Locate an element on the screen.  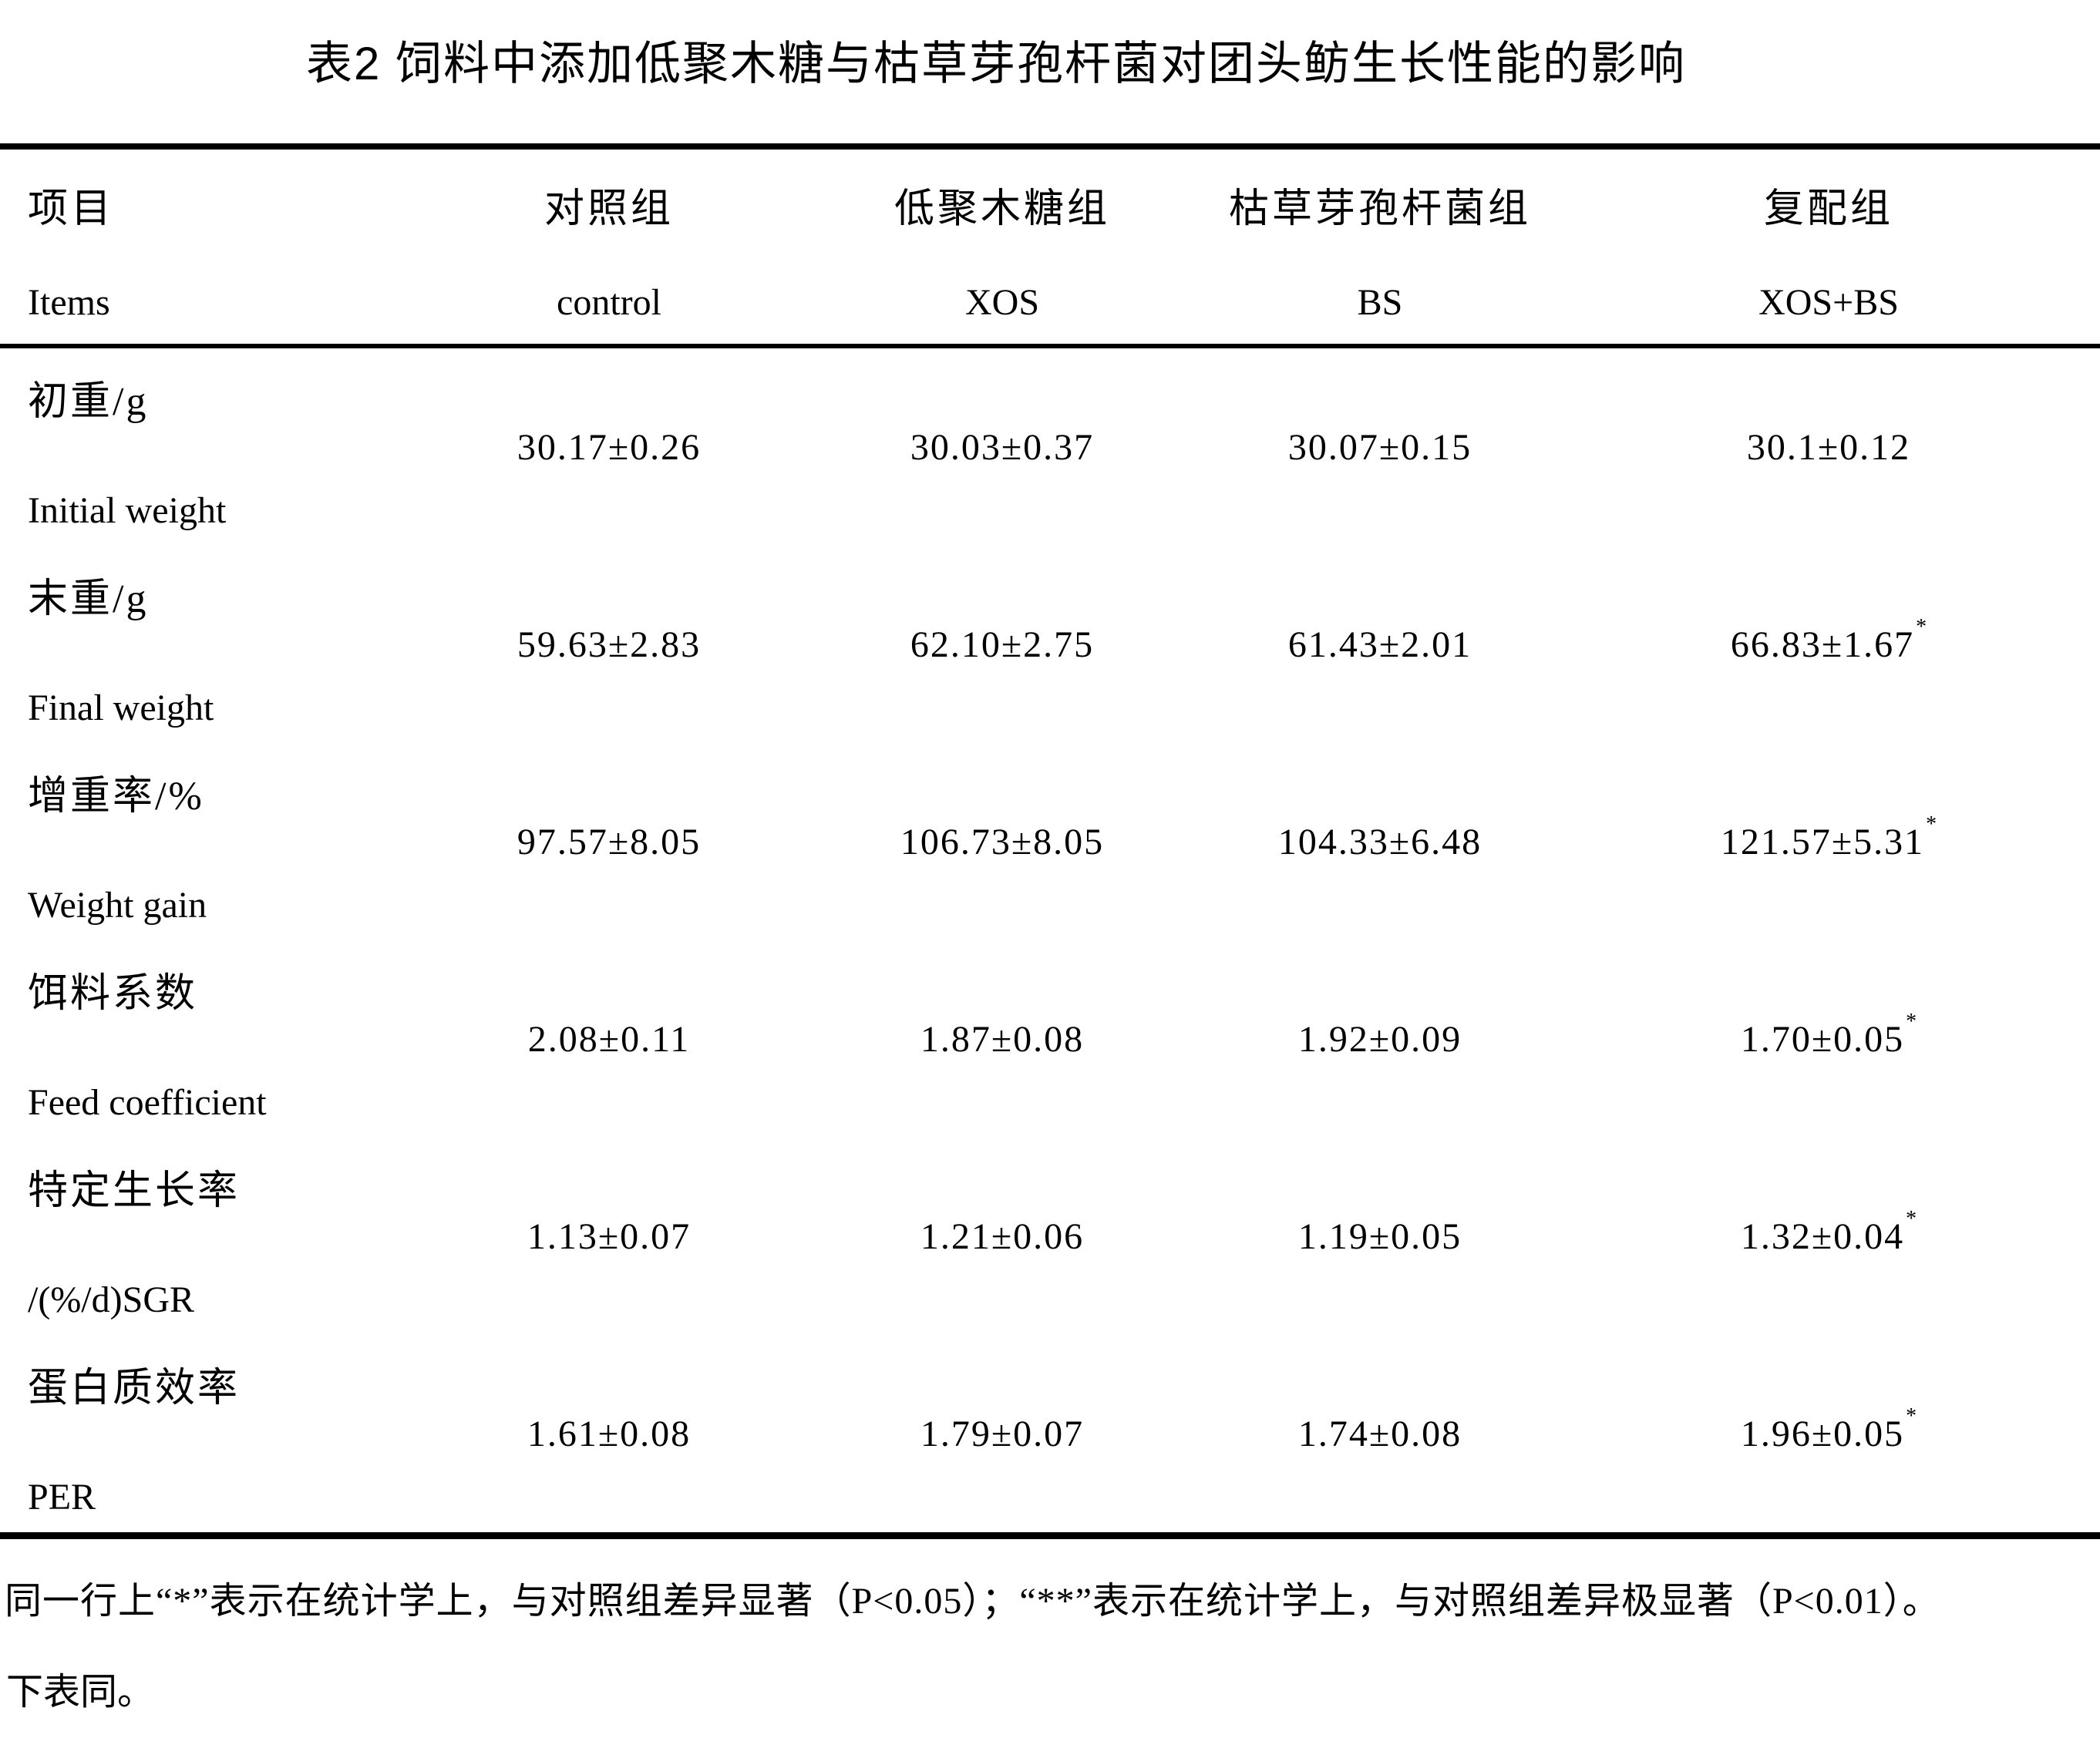
row-label-zh: 增重率/% is located at coordinates (116, 797).